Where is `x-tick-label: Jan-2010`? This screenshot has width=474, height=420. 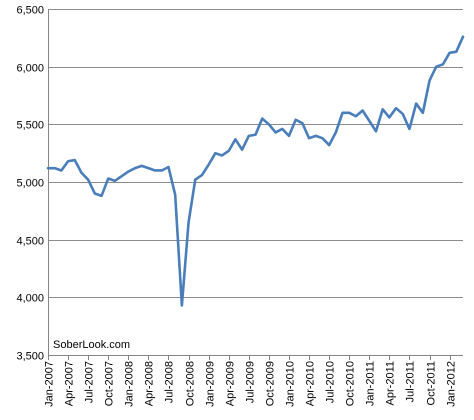 x-tick-label: Jan-2010 is located at coordinates (291, 384).